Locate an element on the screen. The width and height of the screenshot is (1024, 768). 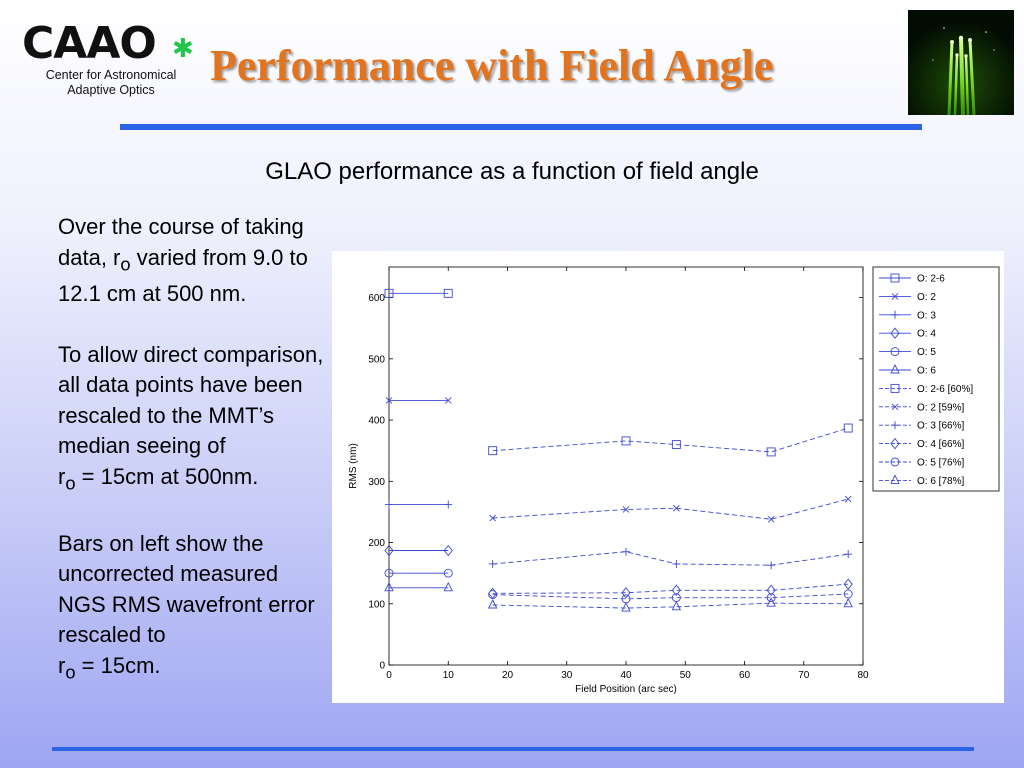
legend-label: O: 6 [78%] is located at coordinates (940, 481).